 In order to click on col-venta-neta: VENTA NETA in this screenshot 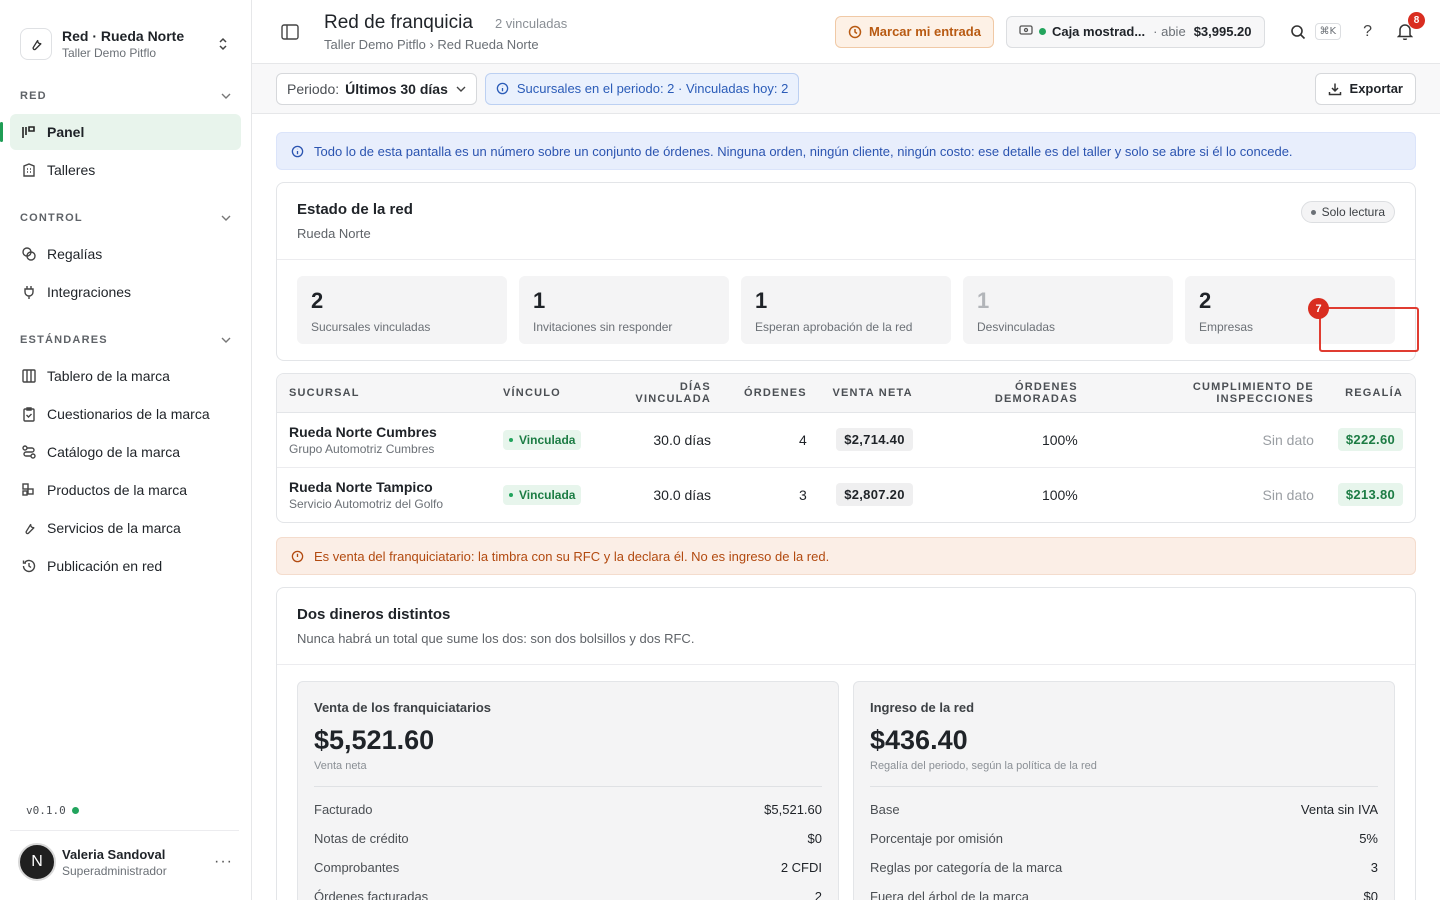, I will do `click(871, 393)`.